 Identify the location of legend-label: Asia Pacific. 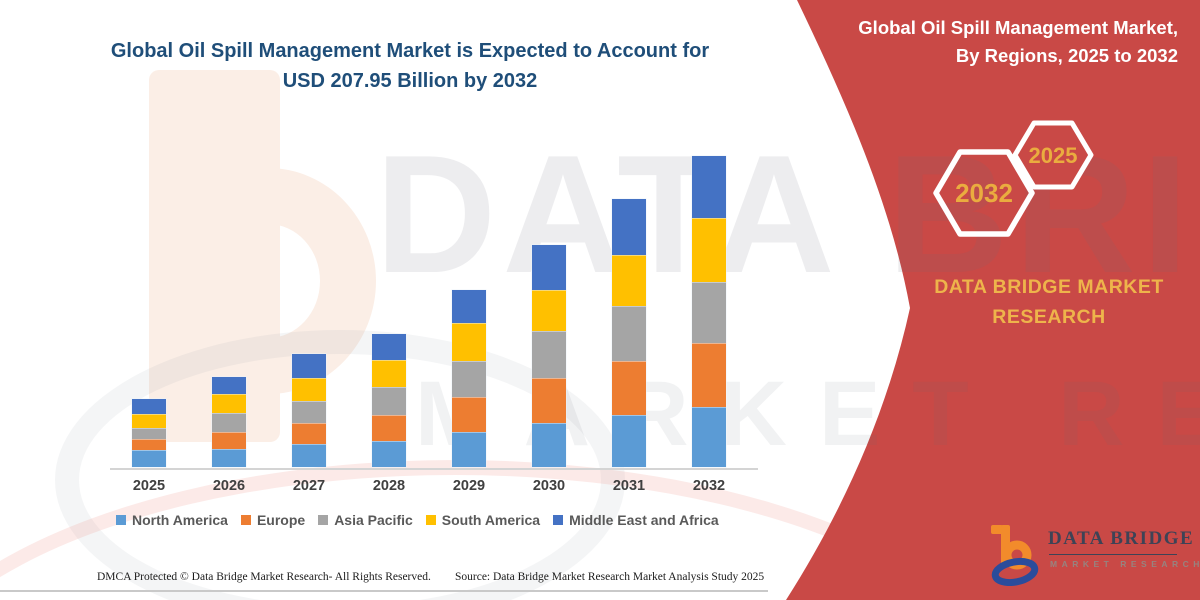
(373, 520).